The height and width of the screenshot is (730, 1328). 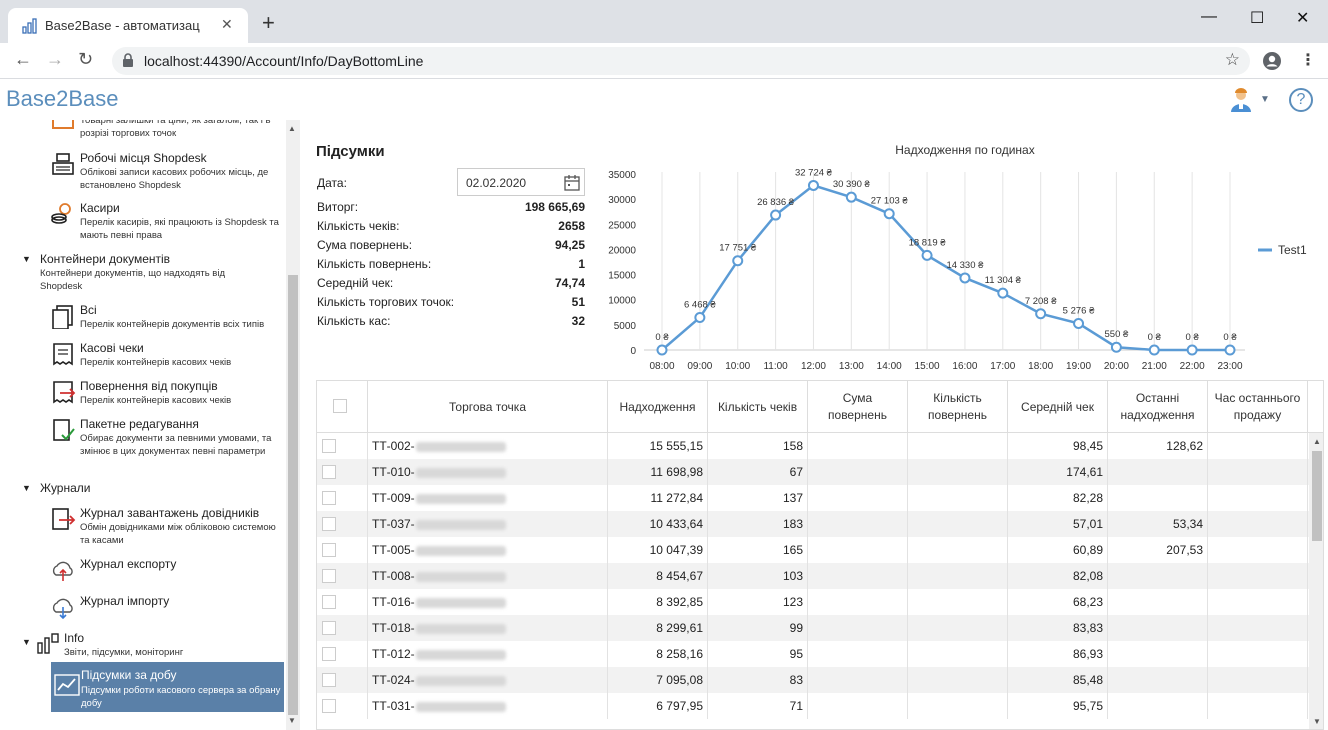 I want to click on stat-value: 2658, so click(x=571, y=226).